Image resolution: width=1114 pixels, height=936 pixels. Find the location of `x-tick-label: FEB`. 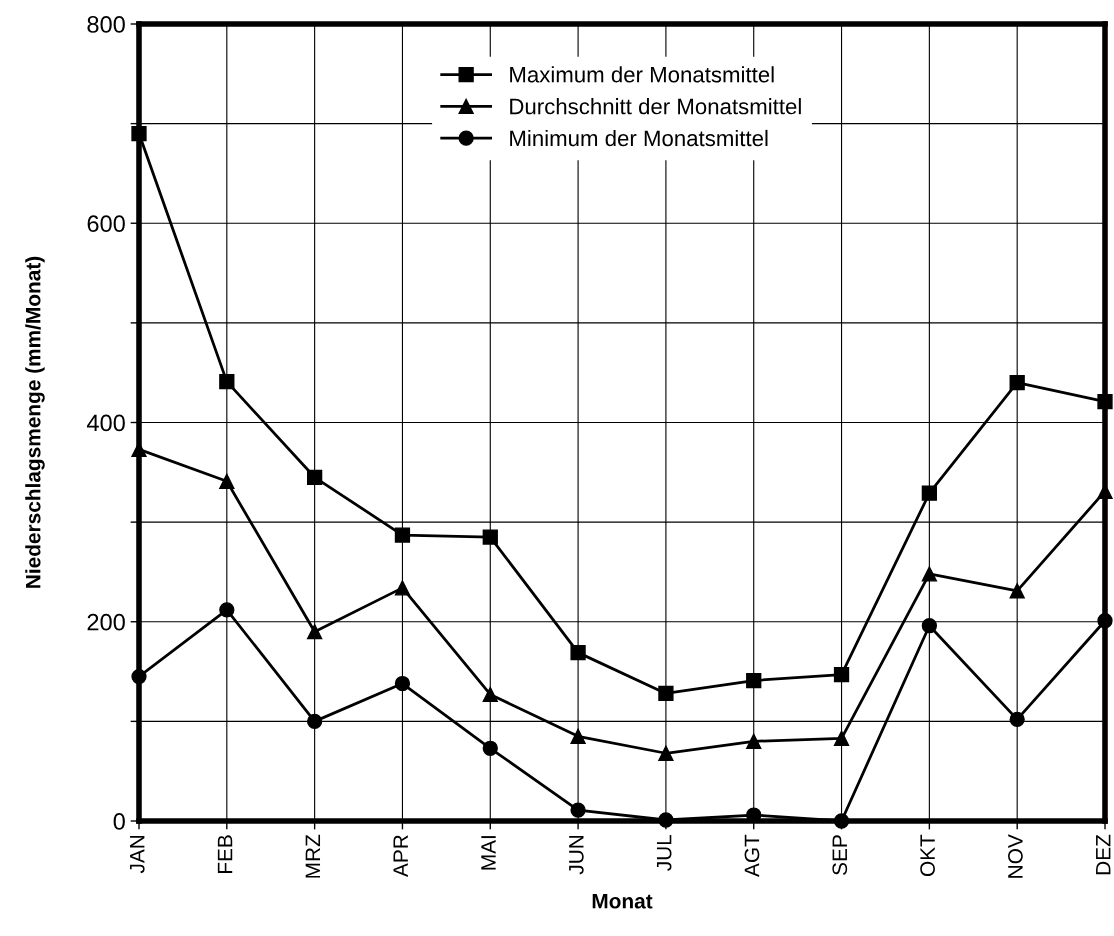

x-tick-label: FEB is located at coordinates (225, 854).